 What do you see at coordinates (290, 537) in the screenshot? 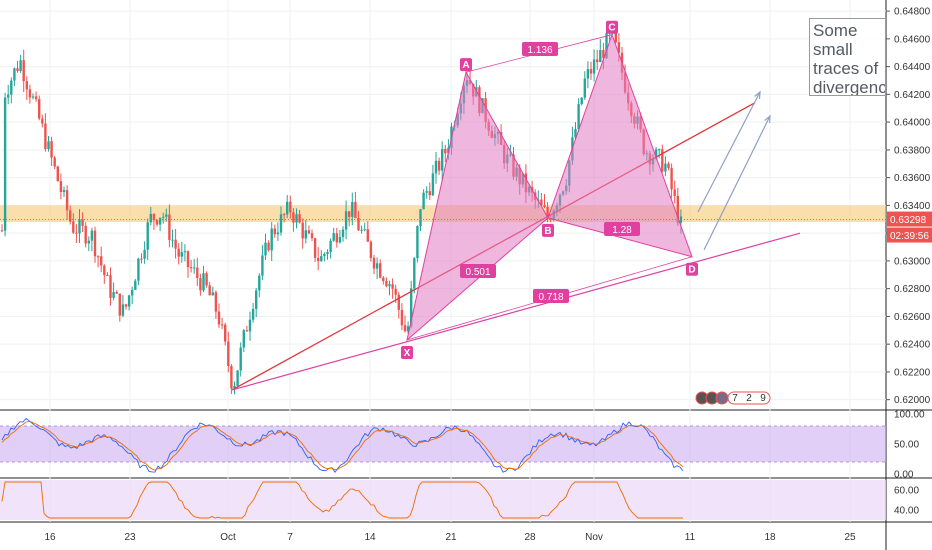
I see `time-tick-label: 7` at bounding box center [290, 537].